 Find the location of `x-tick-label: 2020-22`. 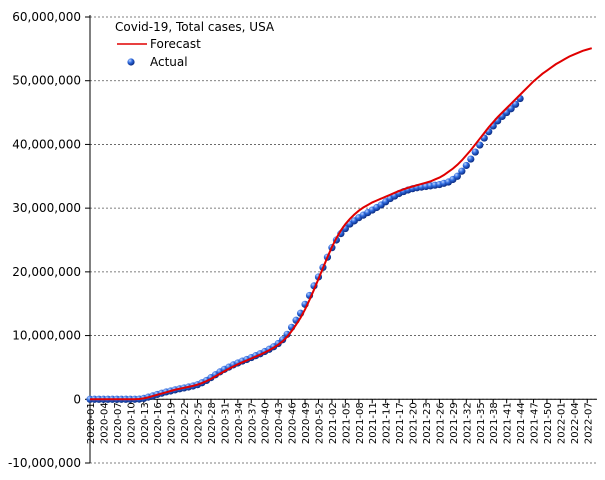

x-tick-label: 2020-22 is located at coordinates (185, 423).